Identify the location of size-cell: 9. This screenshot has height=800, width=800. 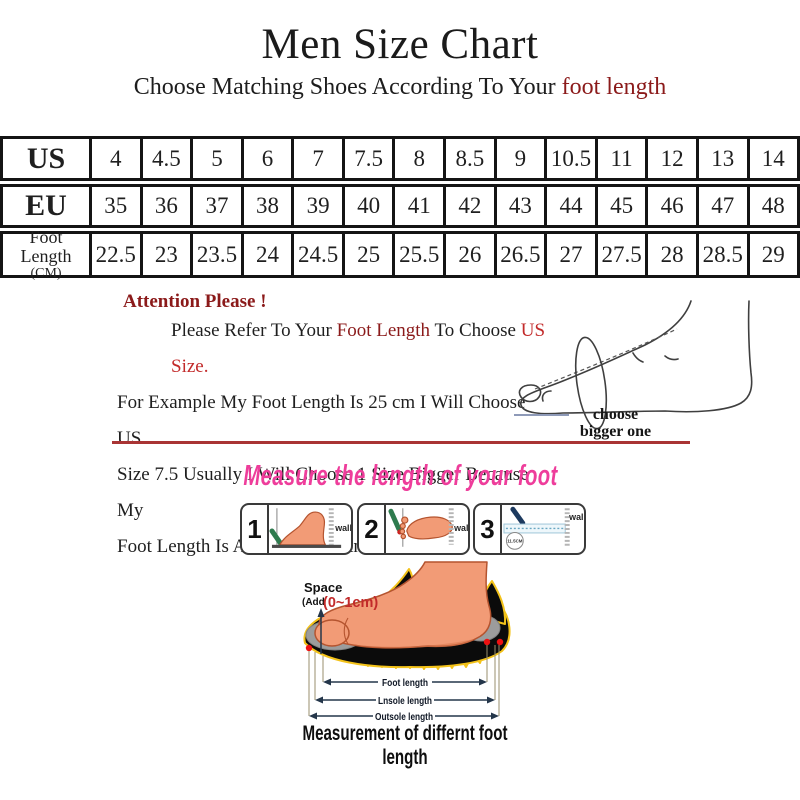
(520, 158).